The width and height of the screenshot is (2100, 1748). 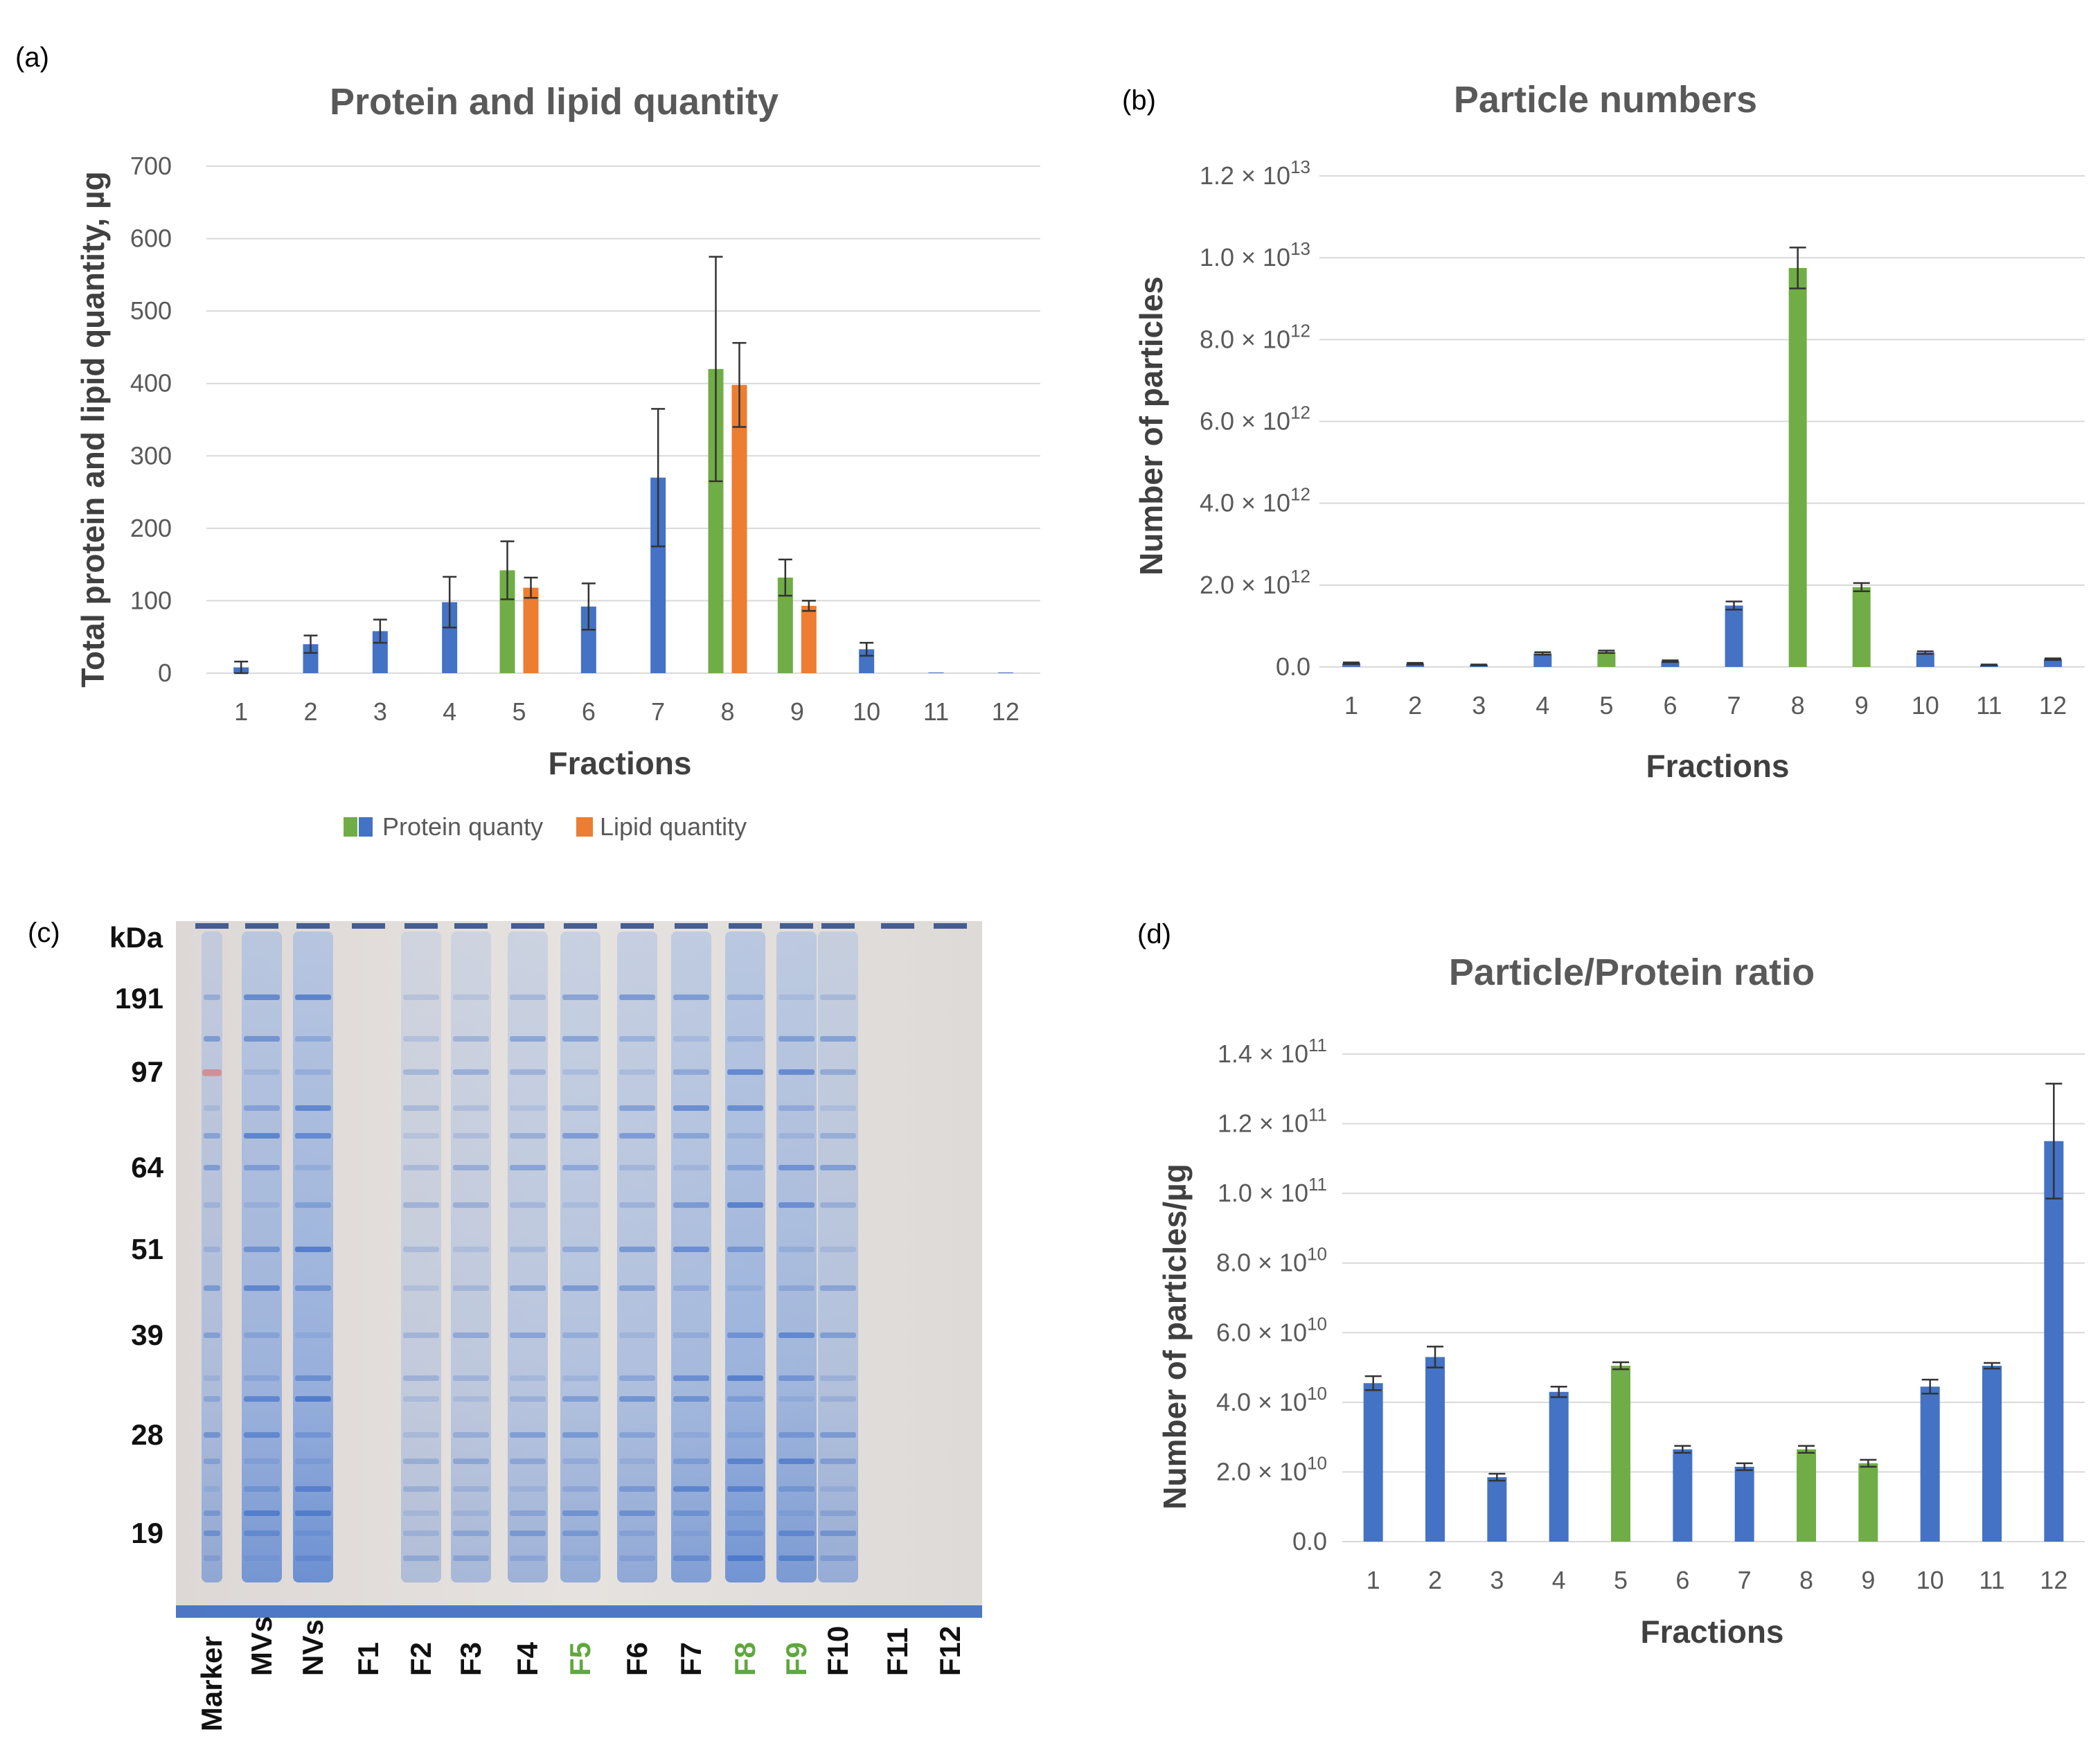 What do you see at coordinates (589, 711) in the screenshot?
I see `x-tick-label-a: 6` at bounding box center [589, 711].